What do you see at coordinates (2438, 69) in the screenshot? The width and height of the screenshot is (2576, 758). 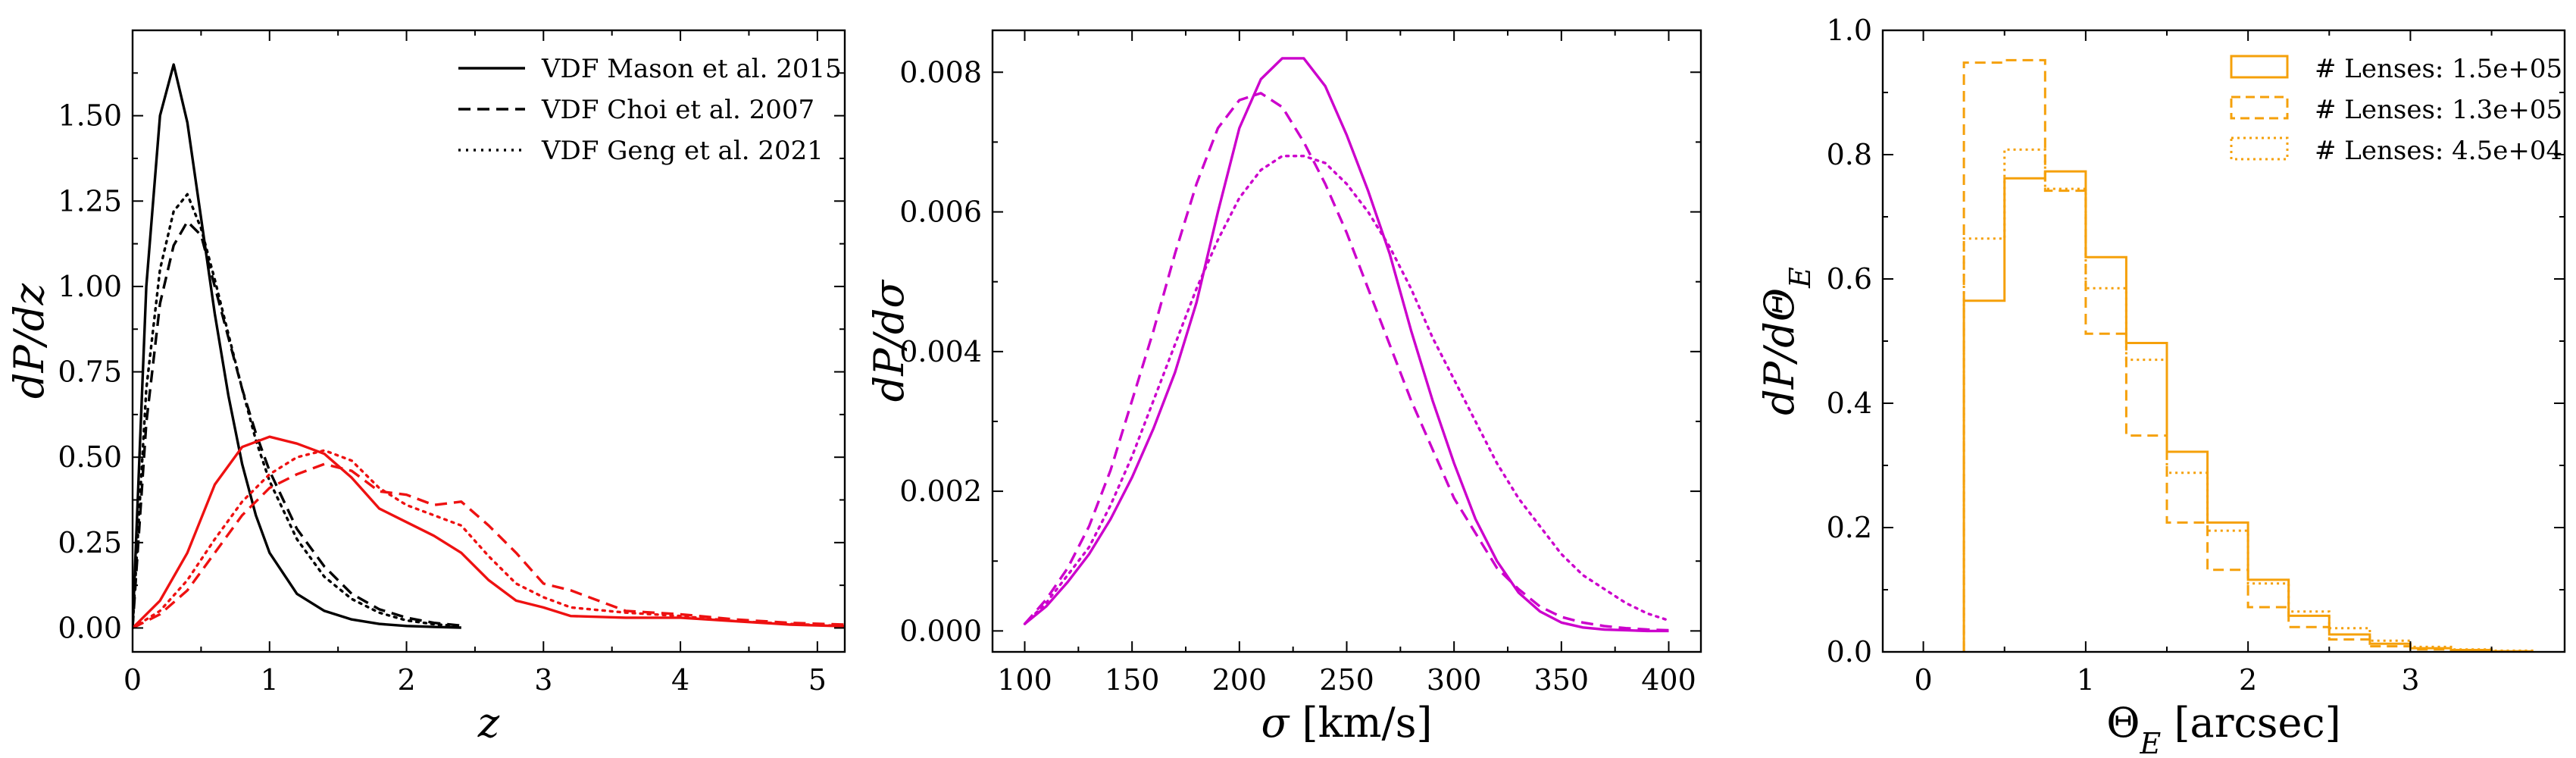 I see `legend-label: # Lenses: 1.5e+05` at bounding box center [2438, 69].